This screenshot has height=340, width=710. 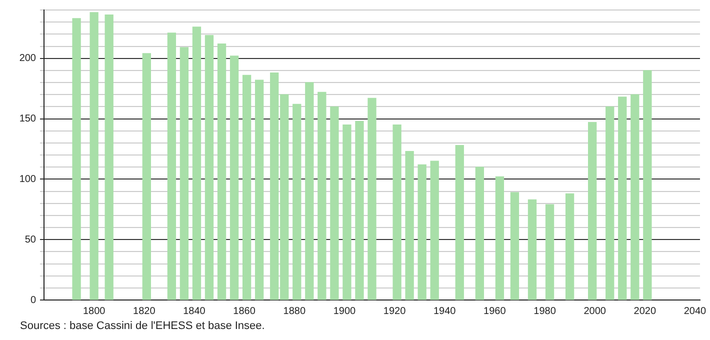 I want to click on x-tick-label: 1840, so click(x=194, y=311).